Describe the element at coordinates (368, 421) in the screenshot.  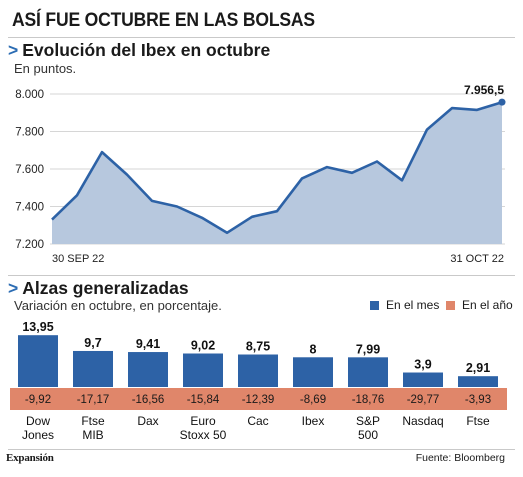
I see `category-label: S&P` at that location.